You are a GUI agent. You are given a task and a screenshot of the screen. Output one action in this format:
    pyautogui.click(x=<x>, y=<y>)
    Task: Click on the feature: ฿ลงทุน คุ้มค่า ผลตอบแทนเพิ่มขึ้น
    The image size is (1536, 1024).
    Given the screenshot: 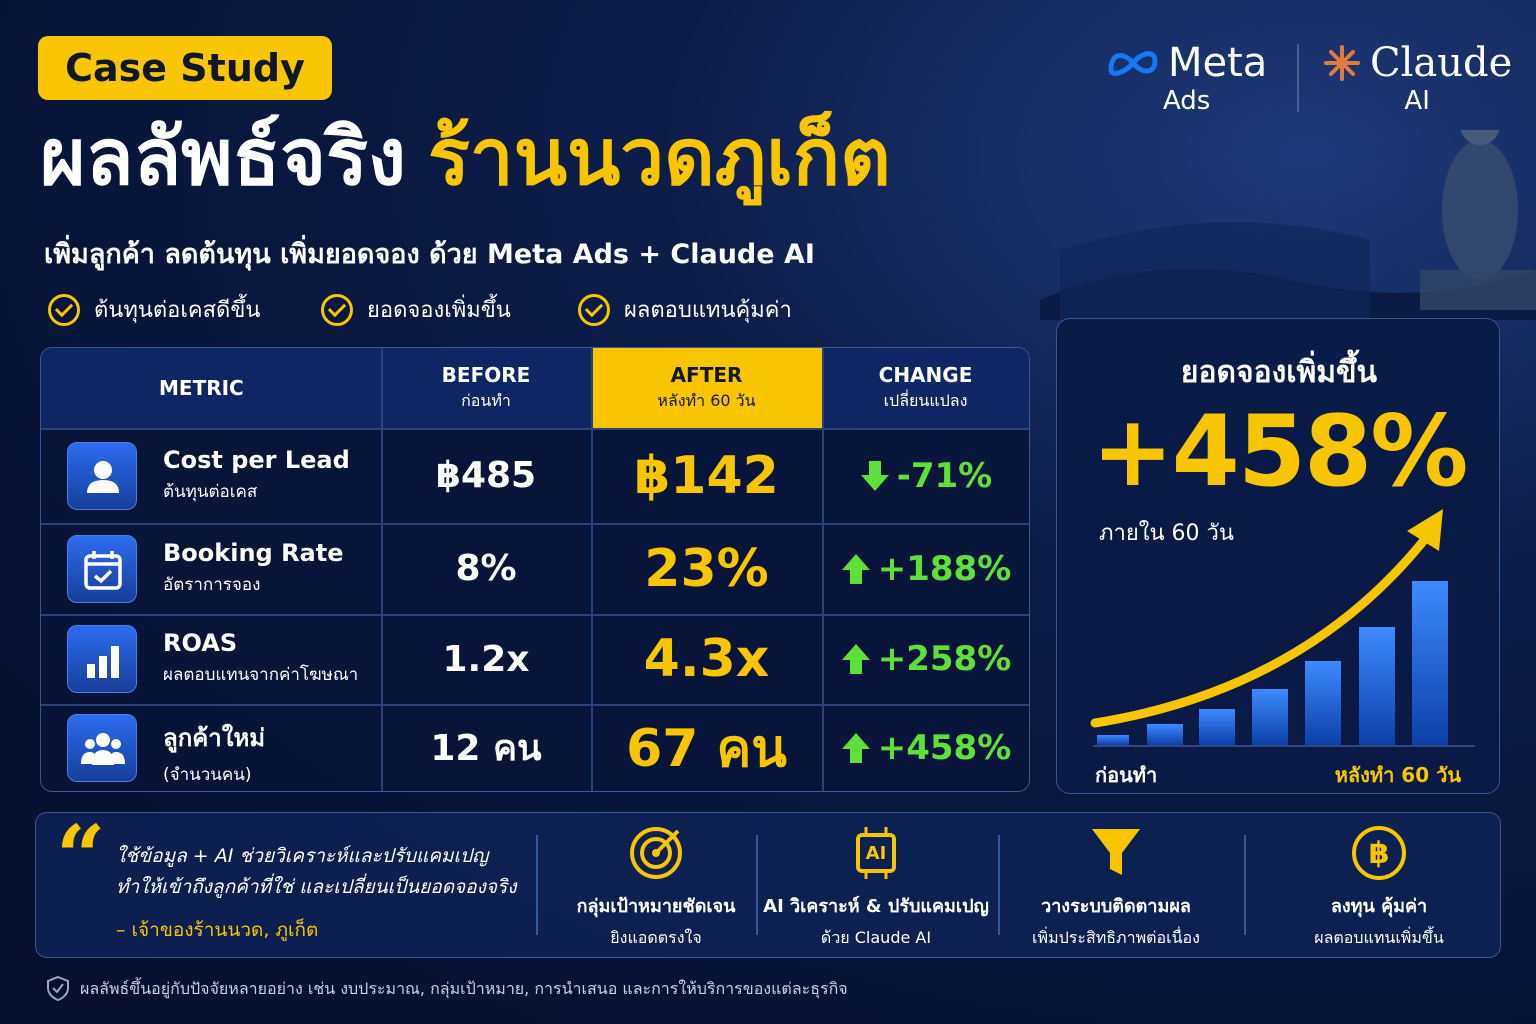 What is the action you would take?
    pyautogui.click(x=1379, y=887)
    